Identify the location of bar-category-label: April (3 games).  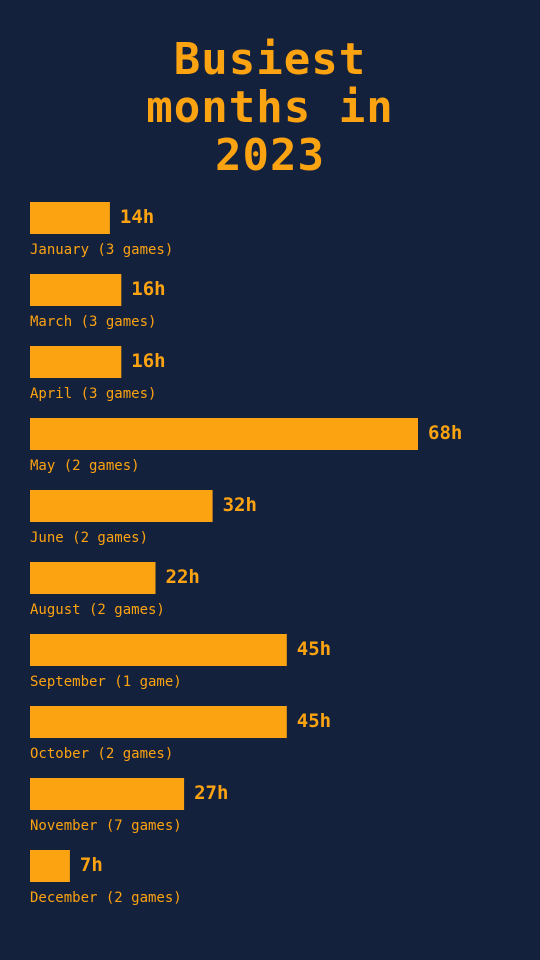
(93, 394).